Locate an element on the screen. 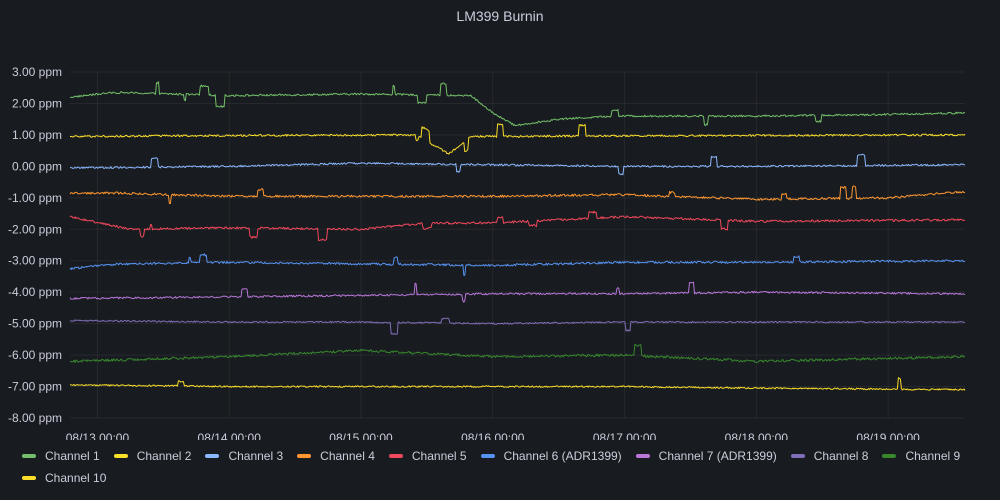 This screenshot has width=1000, height=500. legend-item: Channel 1 is located at coordinates (61, 456).